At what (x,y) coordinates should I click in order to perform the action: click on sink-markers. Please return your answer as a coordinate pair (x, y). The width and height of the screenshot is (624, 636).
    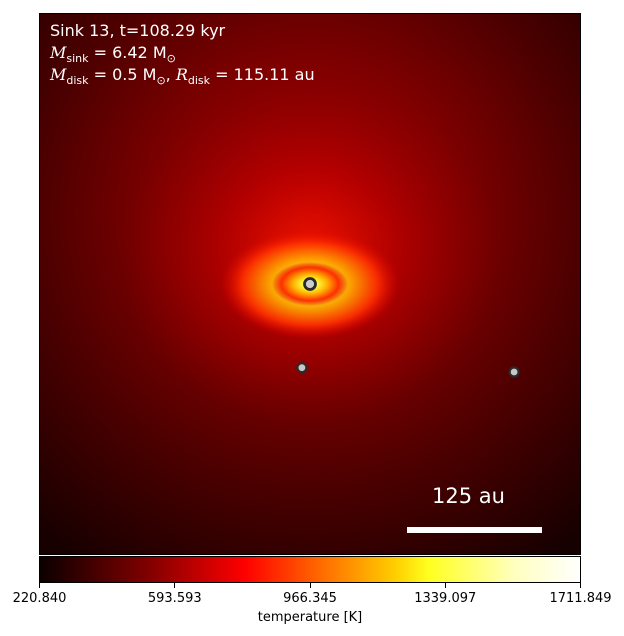
    Looking at the image, I should click on (408, 327).